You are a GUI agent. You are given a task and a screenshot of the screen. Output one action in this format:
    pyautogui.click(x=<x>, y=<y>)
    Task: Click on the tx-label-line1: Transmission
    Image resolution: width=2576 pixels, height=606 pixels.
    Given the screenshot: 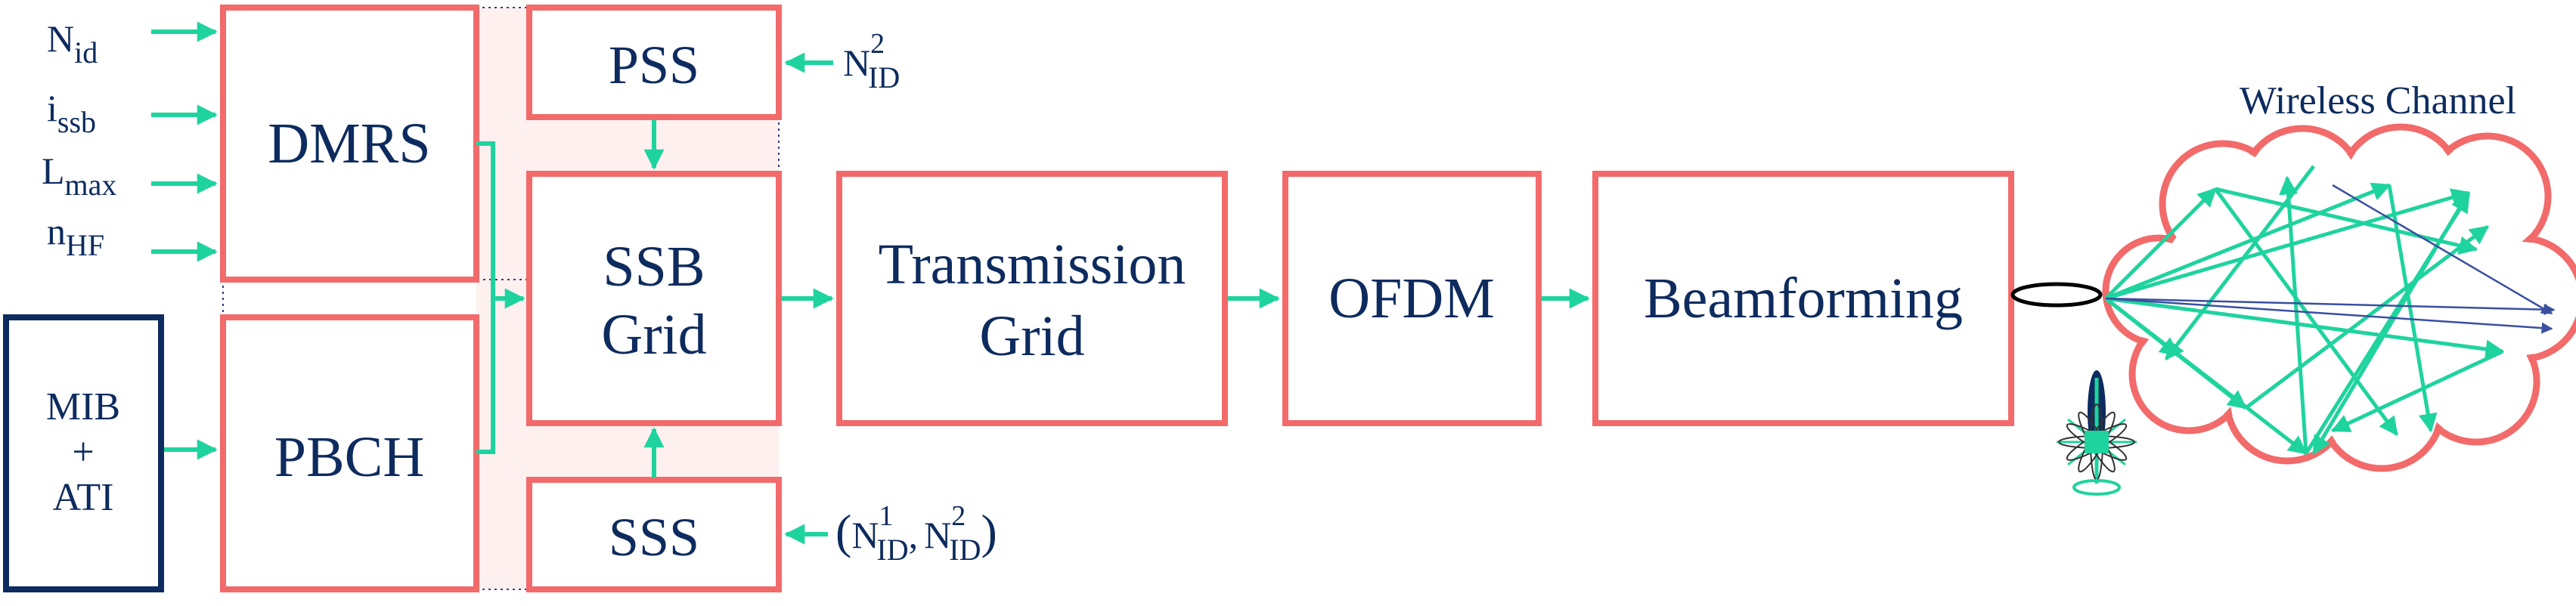 What is the action you would take?
    pyautogui.click(x=1032, y=264)
    